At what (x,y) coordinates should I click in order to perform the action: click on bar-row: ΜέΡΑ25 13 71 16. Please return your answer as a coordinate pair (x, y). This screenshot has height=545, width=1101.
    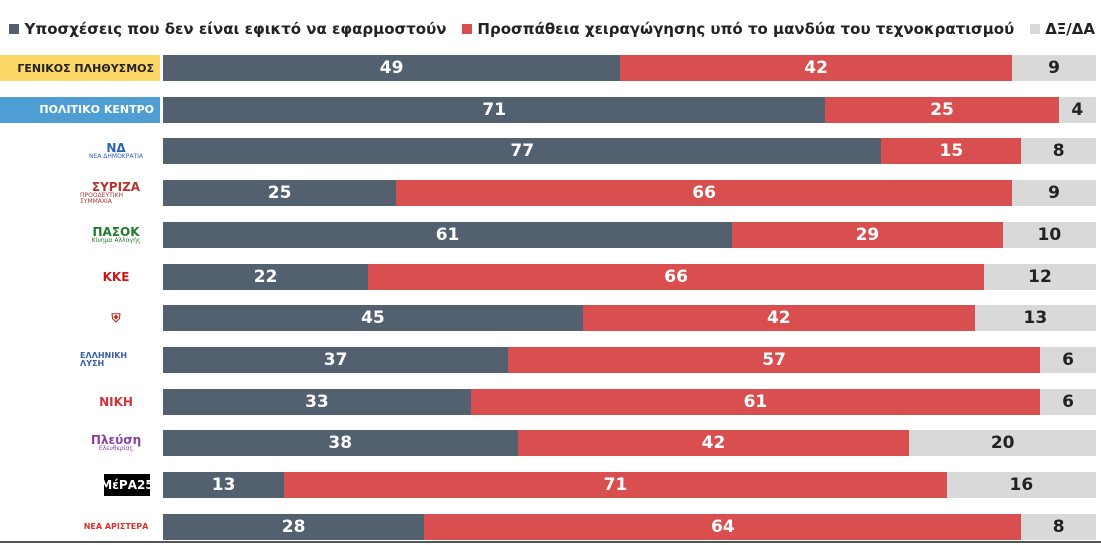
    Looking at the image, I should click on (550, 485).